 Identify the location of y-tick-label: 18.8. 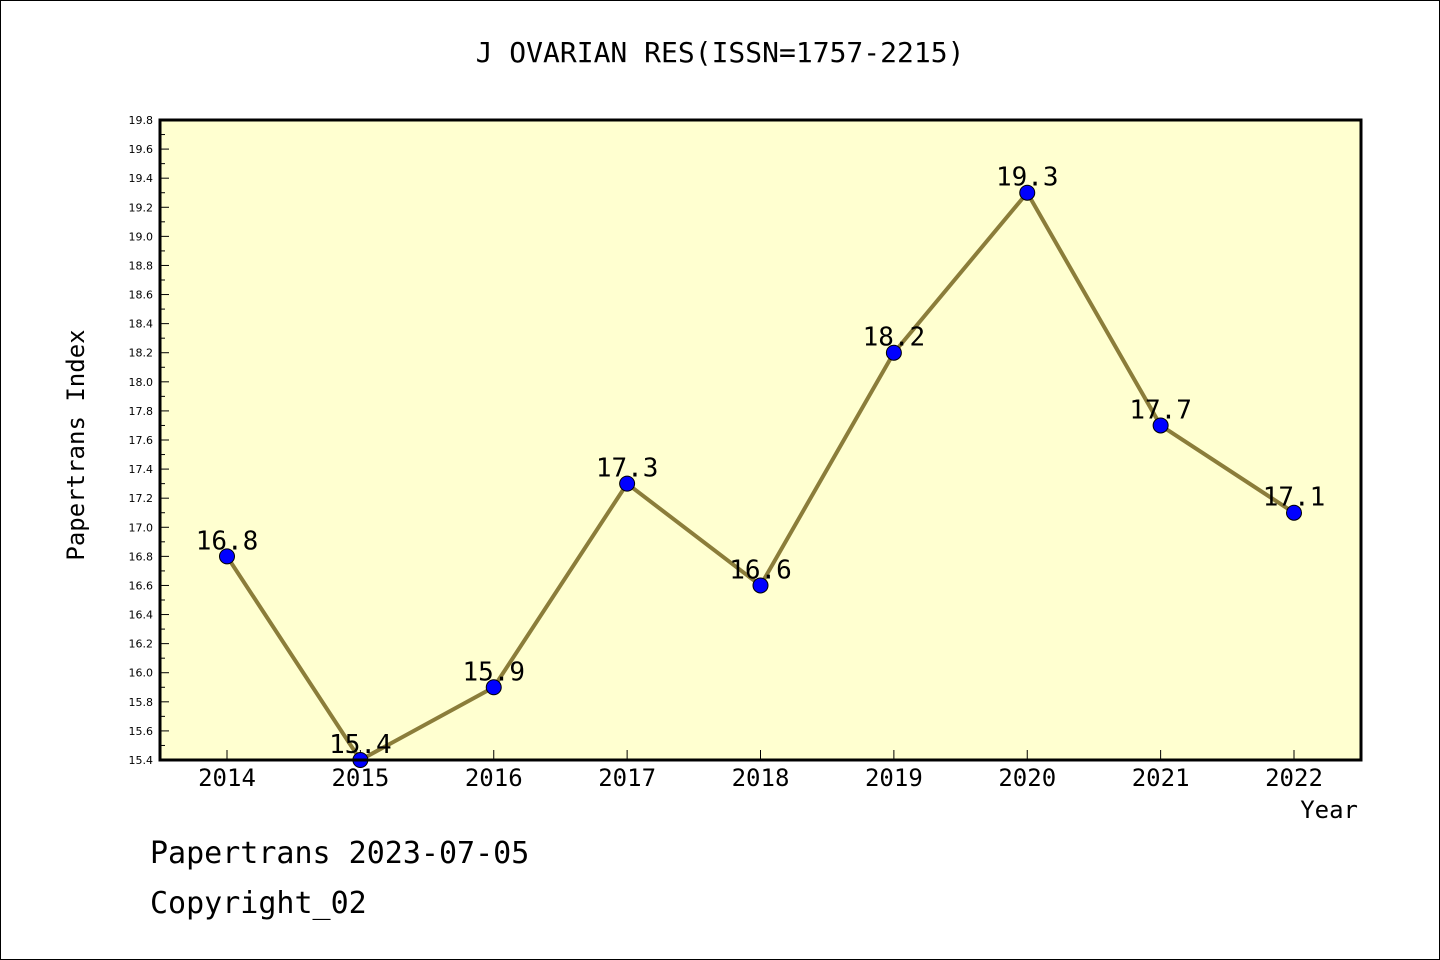
(141, 265).